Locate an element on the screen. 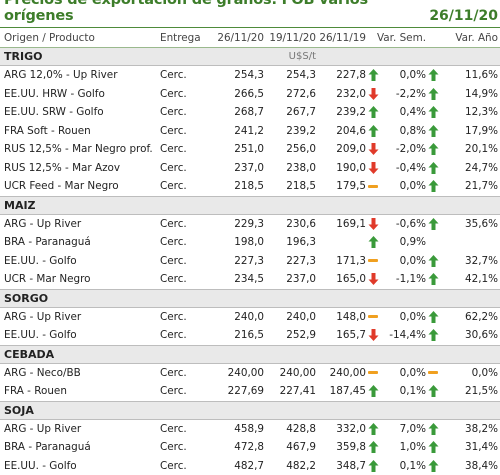 This screenshot has width=500, height=475. section-header-cebada: CEBADA is located at coordinates (250, 354).